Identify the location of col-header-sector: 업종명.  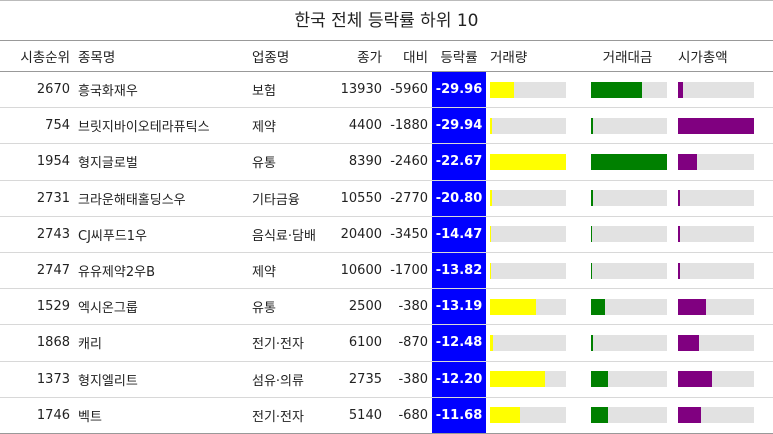
(288, 56).